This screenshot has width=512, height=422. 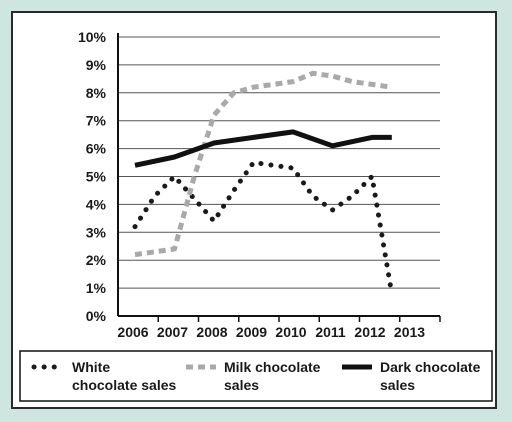 I want to click on legend-label: chocolate sales, so click(x=124, y=385).